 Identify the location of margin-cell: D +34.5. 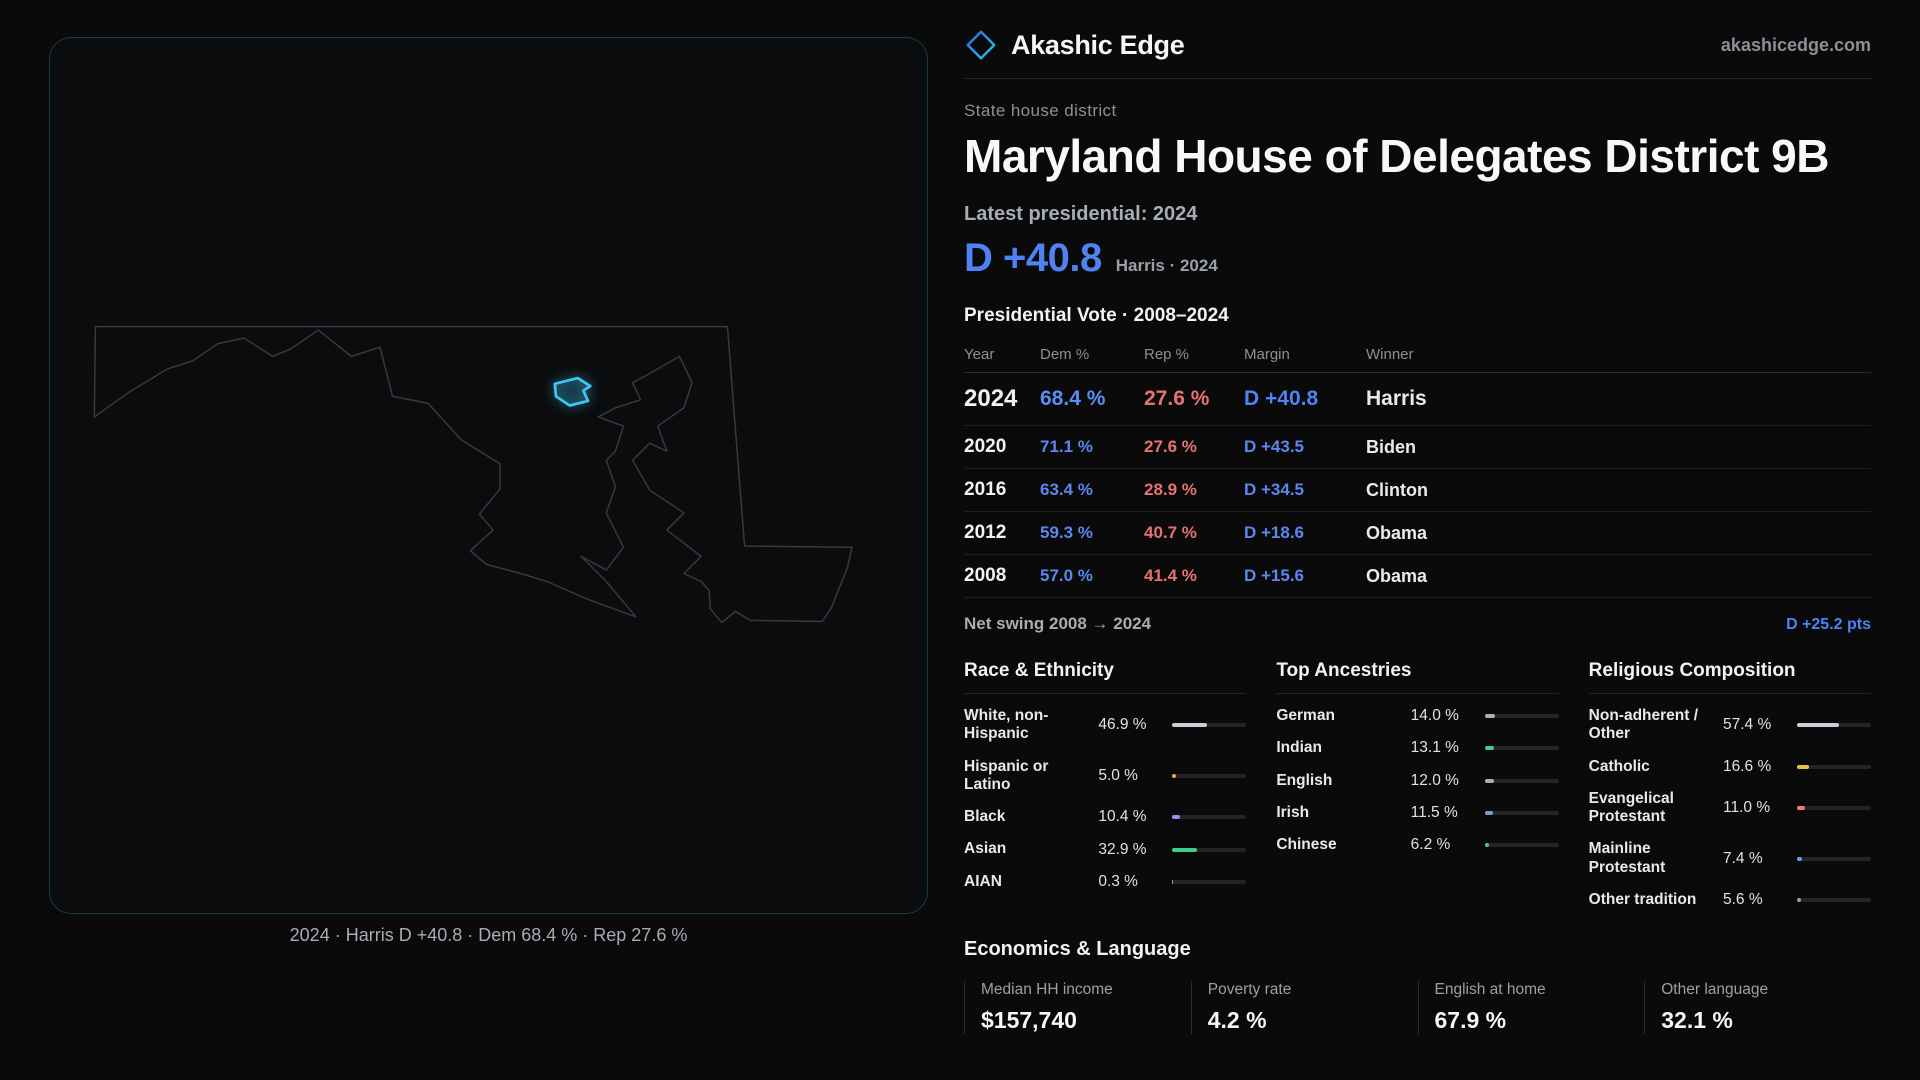
(1274, 489).